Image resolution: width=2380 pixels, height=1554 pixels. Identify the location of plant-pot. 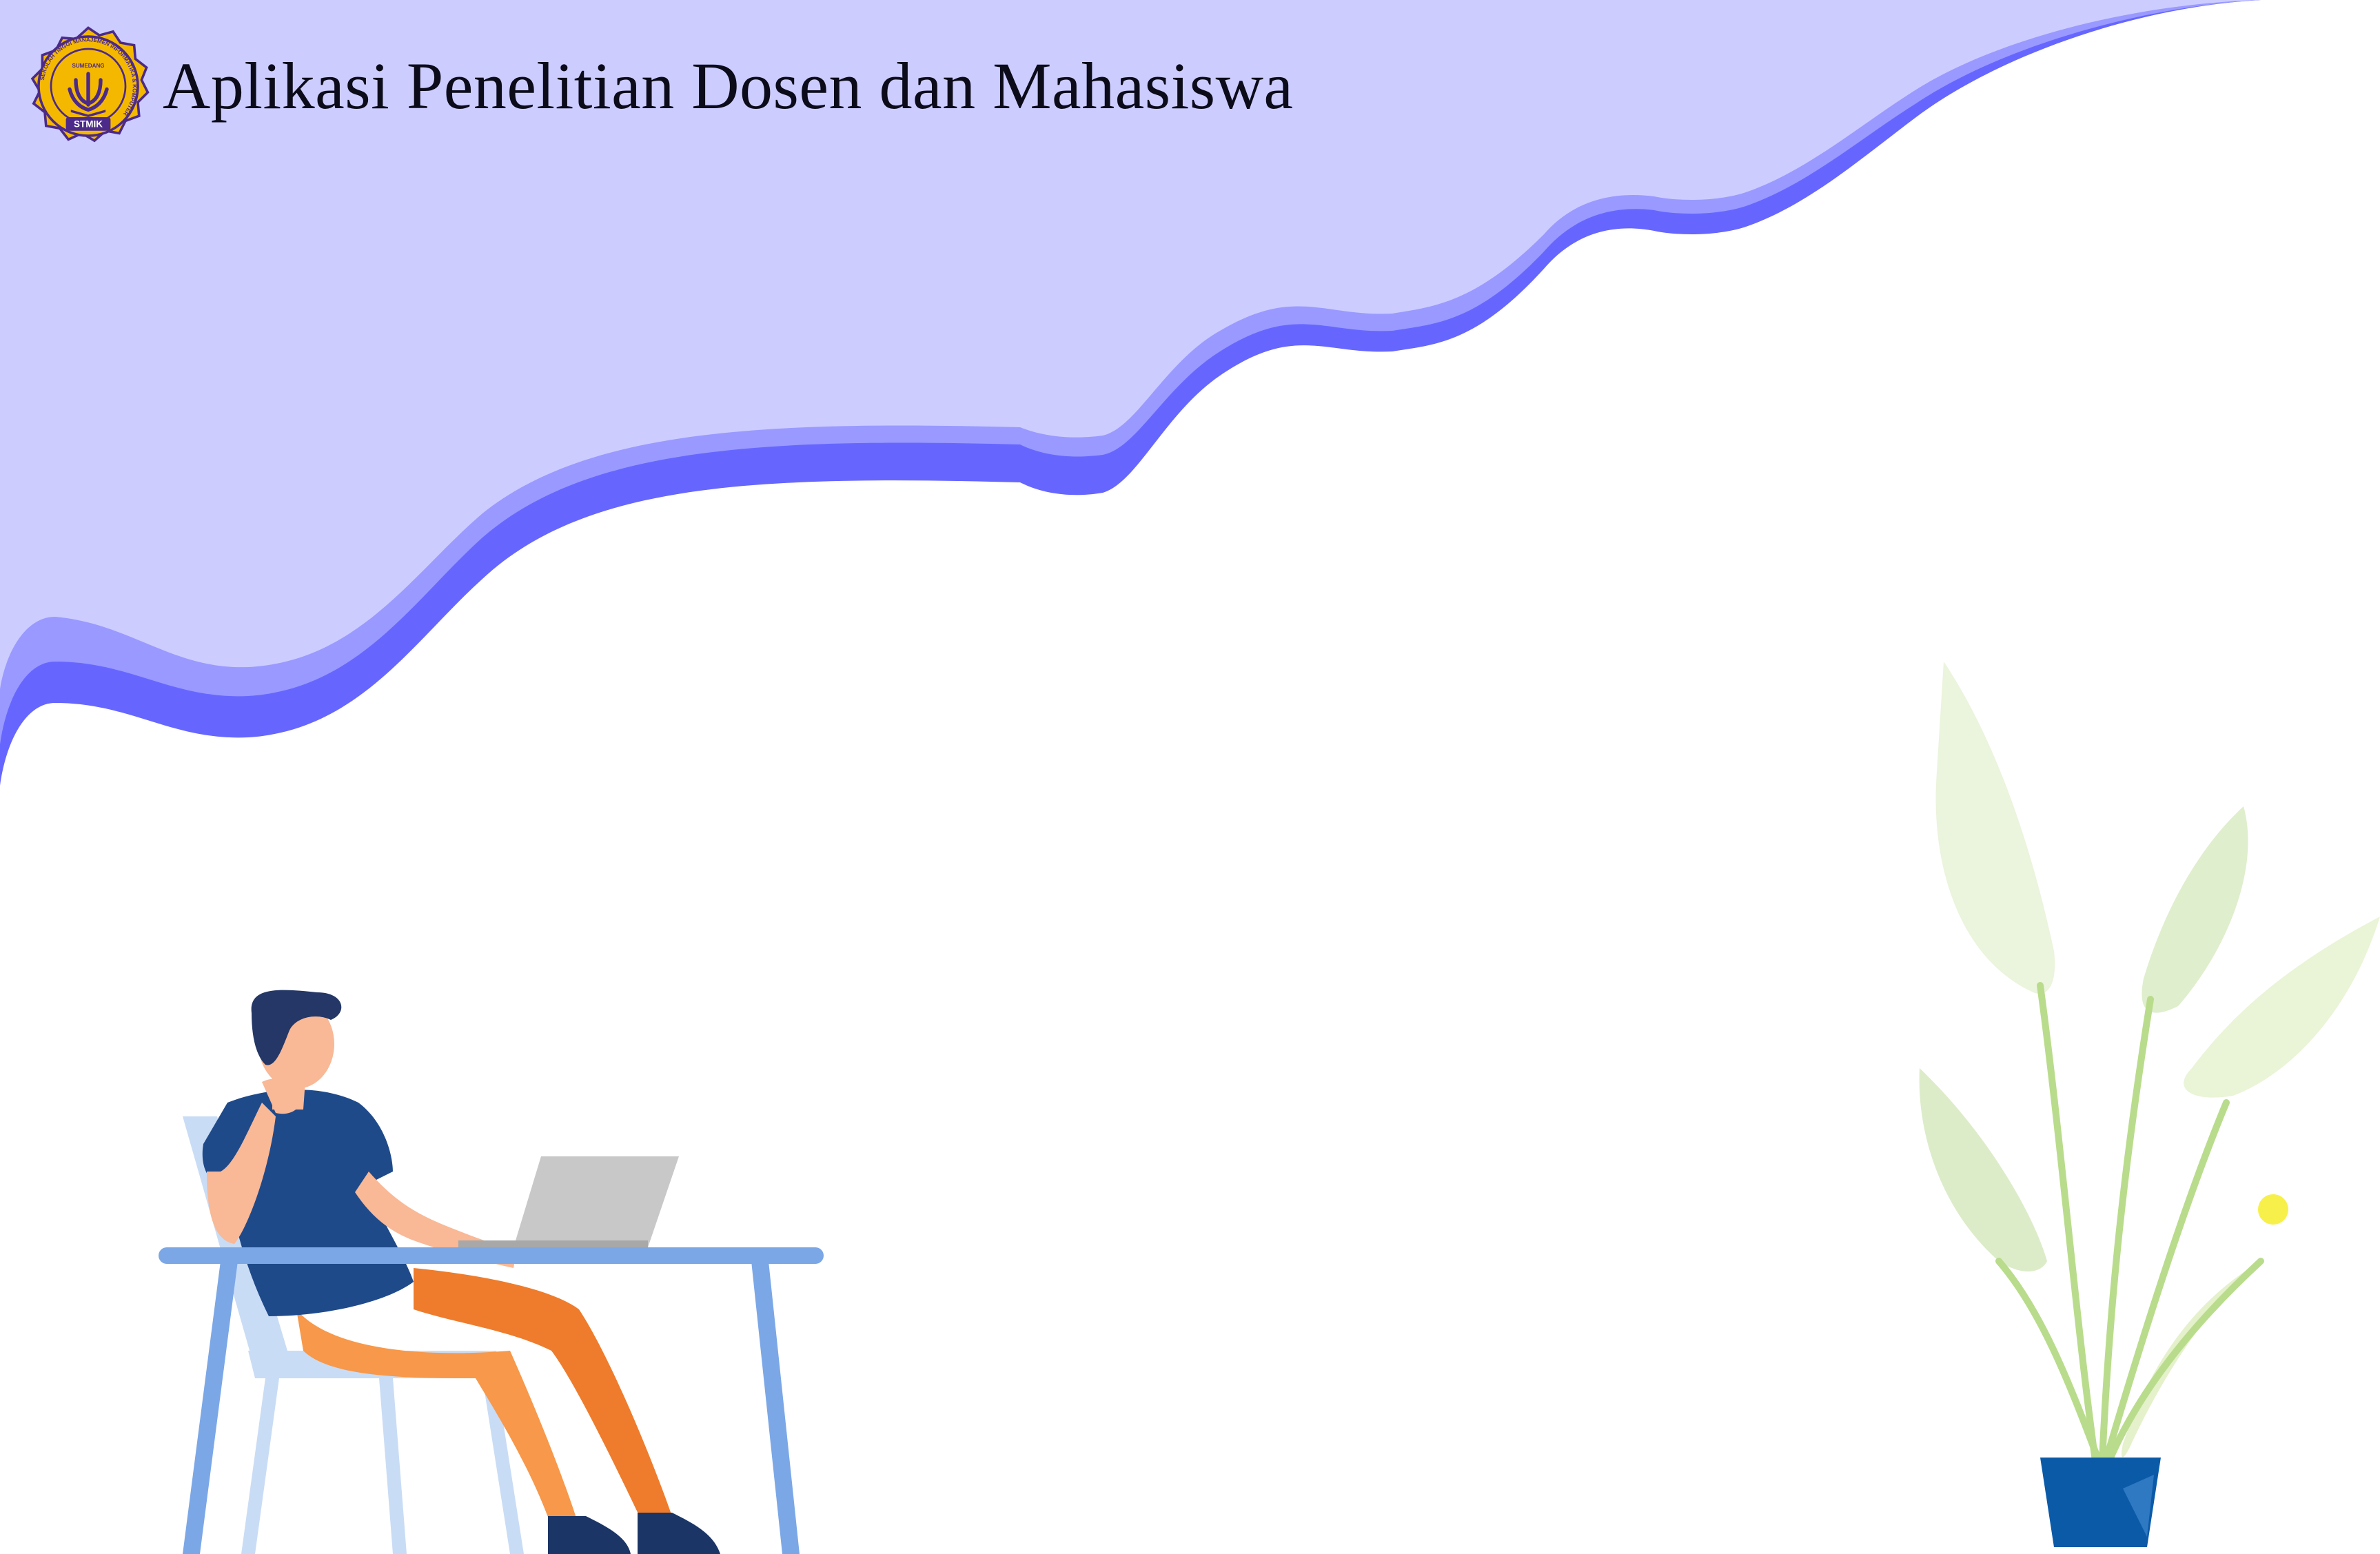
(2100, 1502).